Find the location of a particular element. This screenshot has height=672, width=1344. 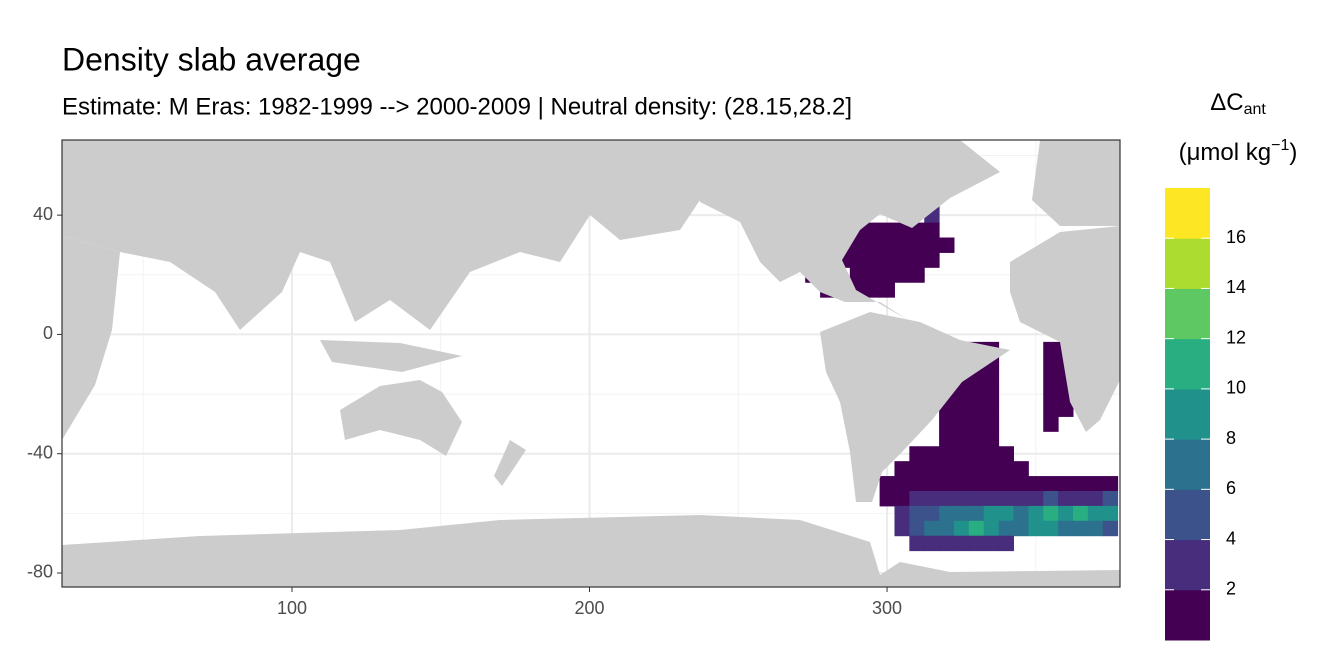

new-zealand is located at coordinates (510, 463).